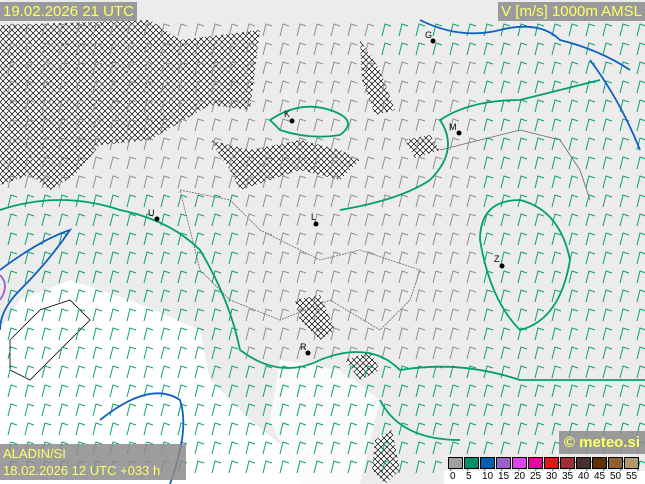 This screenshot has height=484, width=645. What do you see at coordinates (552, 476) in the screenshot?
I see `legend-tick: 30` at bounding box center [552, 476].